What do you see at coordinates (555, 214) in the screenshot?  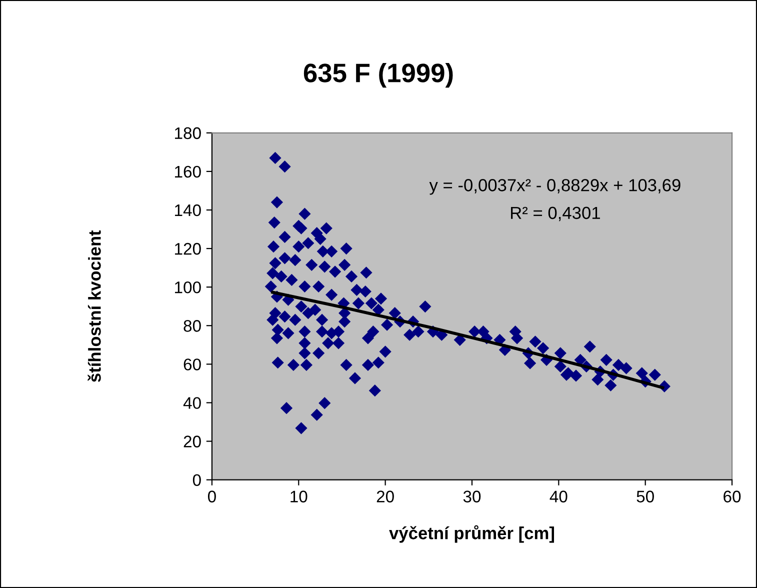 I see `annotation: R² = 0,4301` at bounding box center [555, 214].